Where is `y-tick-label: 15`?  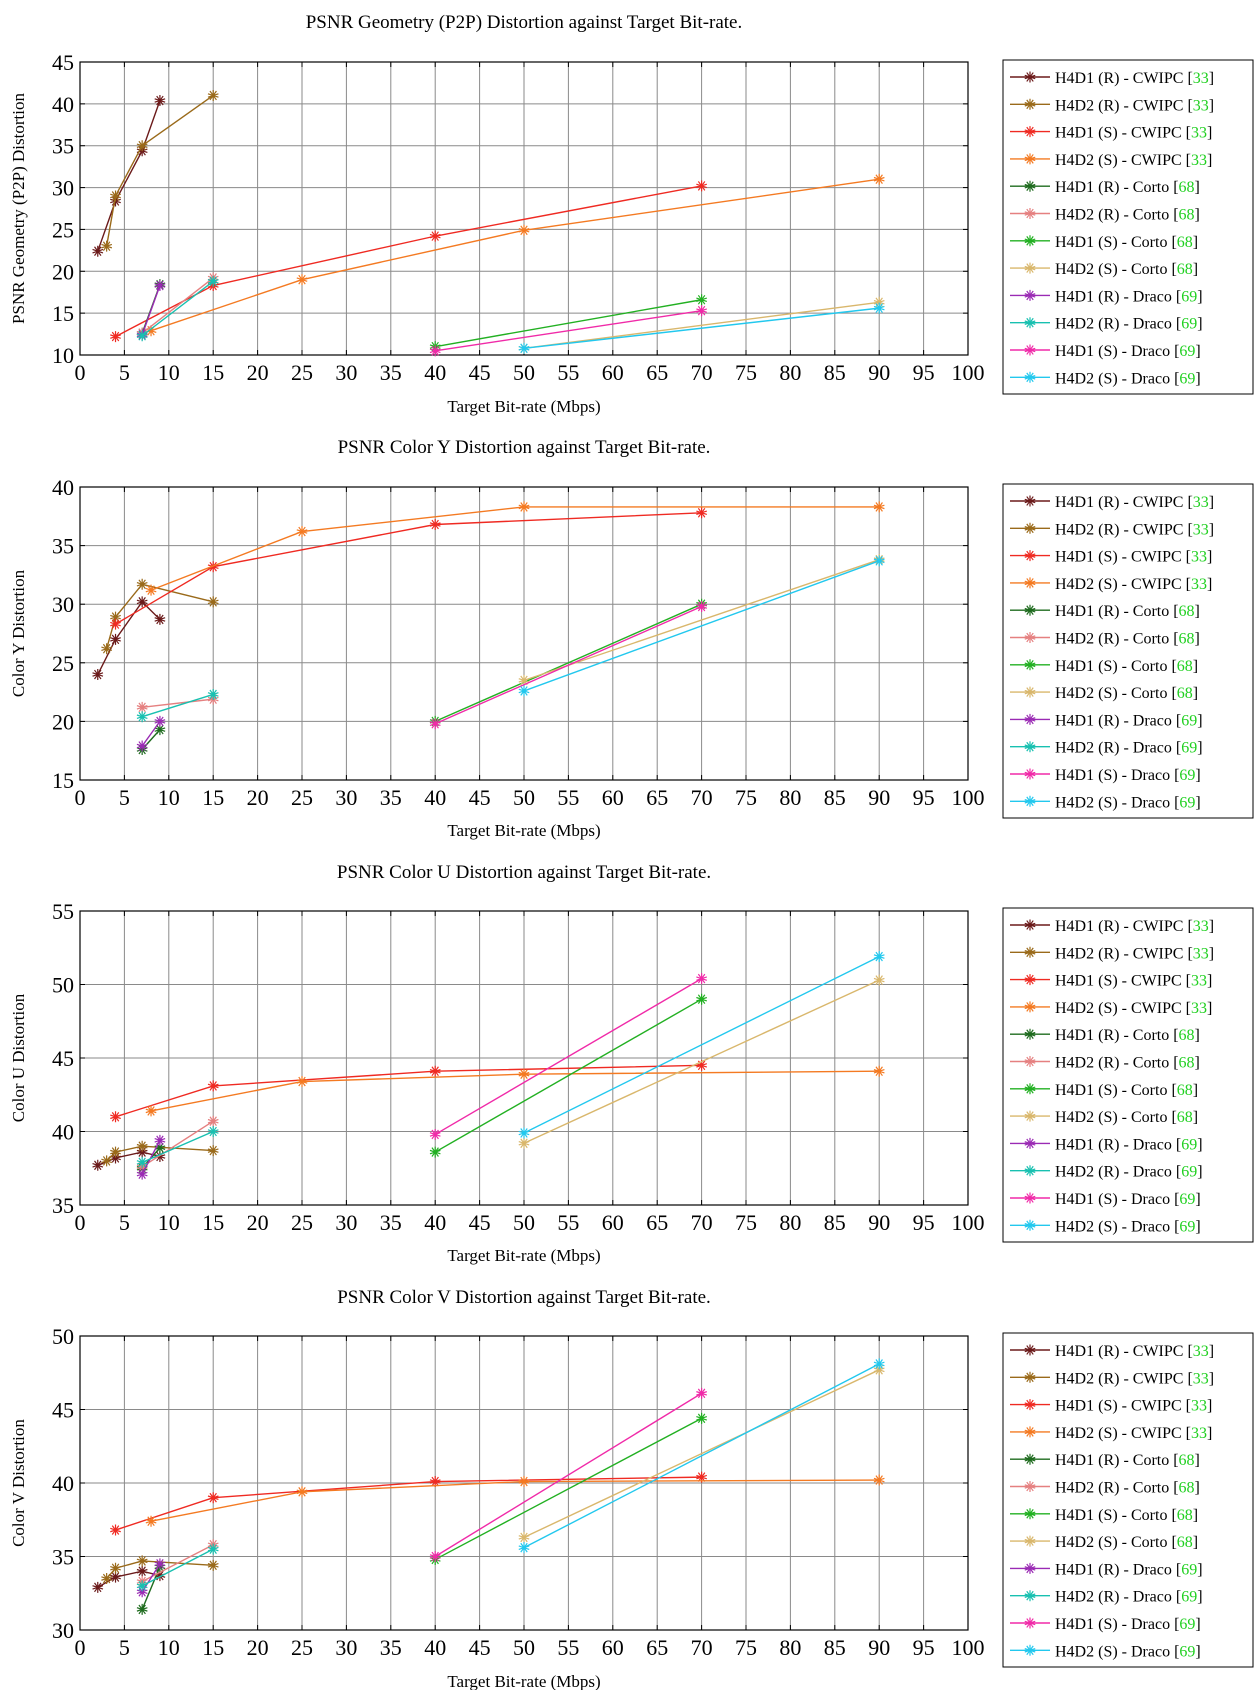 y-tick-label: 15 is located at coordinates (63, 313).